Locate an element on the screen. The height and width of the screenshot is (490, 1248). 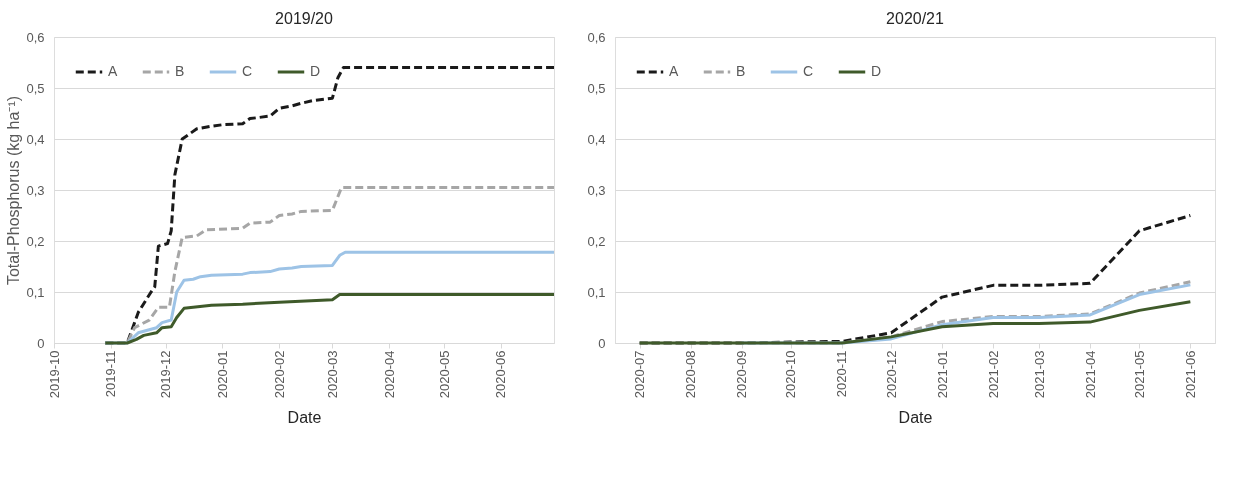
x-tick-label: 2021-04 is located at coordinates (1090, 374).